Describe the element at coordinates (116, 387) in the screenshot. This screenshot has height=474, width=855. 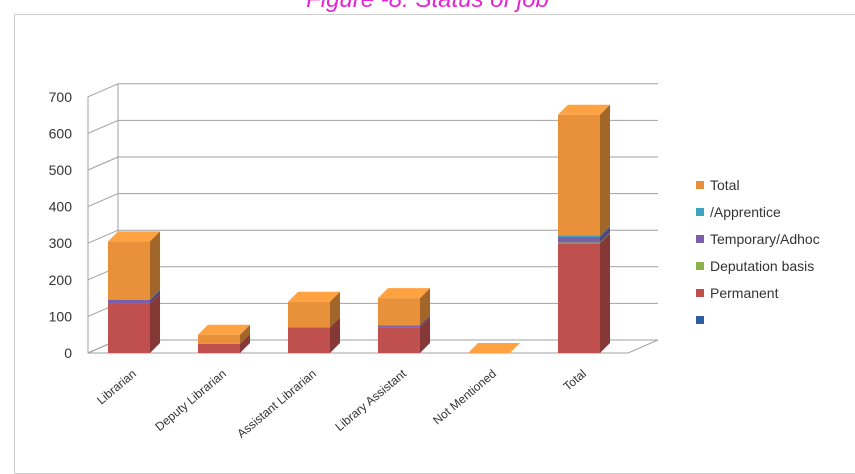
I see `x-tick-label: Librarian` at that location.